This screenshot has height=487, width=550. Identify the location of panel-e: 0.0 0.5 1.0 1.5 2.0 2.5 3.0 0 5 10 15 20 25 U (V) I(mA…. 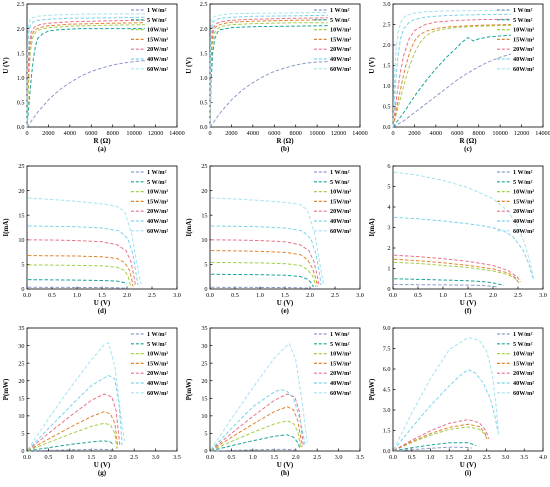
(274, 239).